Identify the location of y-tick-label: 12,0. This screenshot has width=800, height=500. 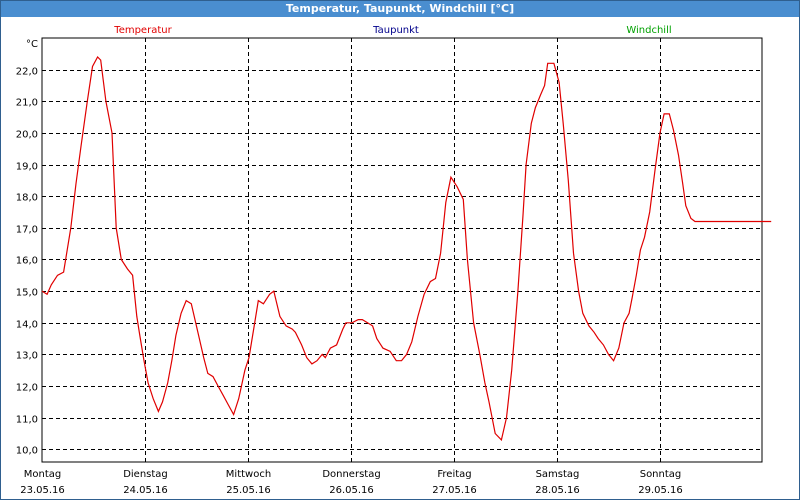
(27, 388).